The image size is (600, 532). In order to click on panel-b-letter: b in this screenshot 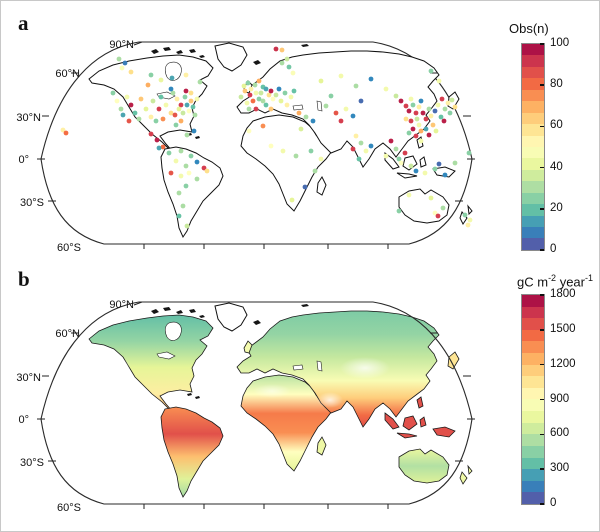, I will do `click(24, 279)`.